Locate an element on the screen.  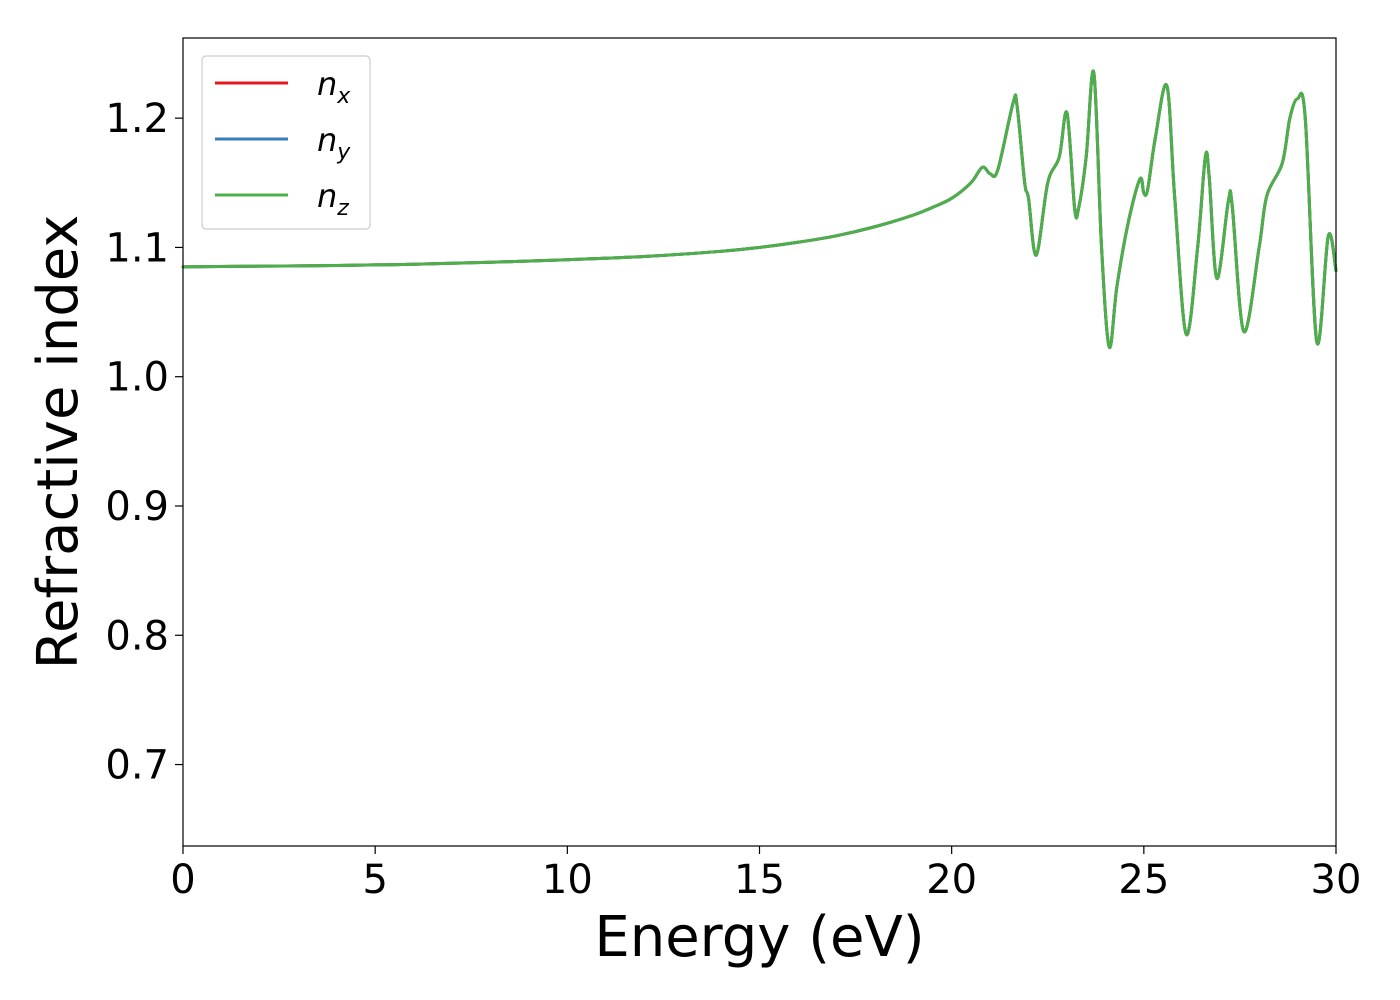
x-tick-label: 15 is located at coordinates (759, 880).